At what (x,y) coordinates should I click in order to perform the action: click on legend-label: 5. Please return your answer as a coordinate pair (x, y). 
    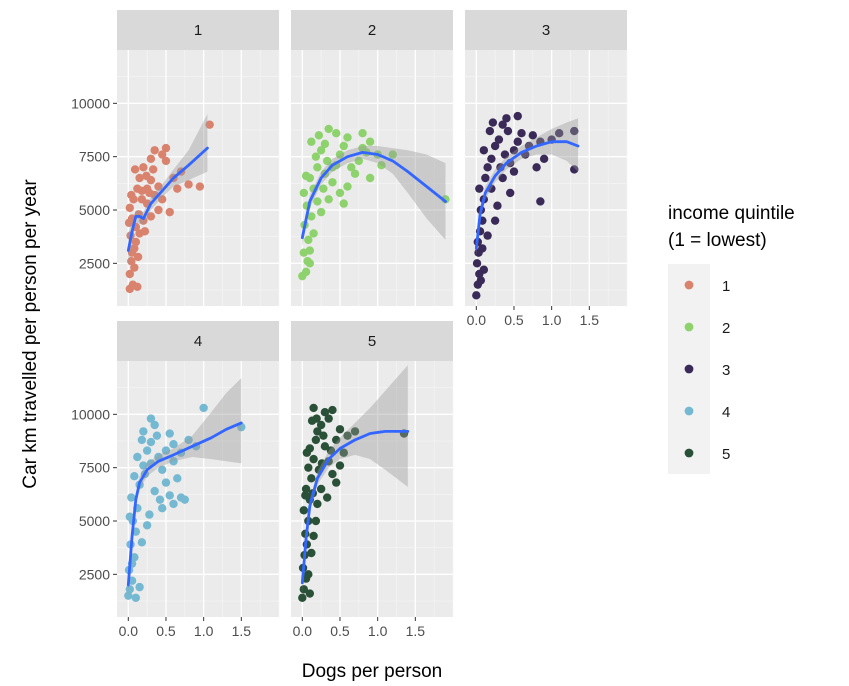
    Looking at the image, I should click on (726, 454).